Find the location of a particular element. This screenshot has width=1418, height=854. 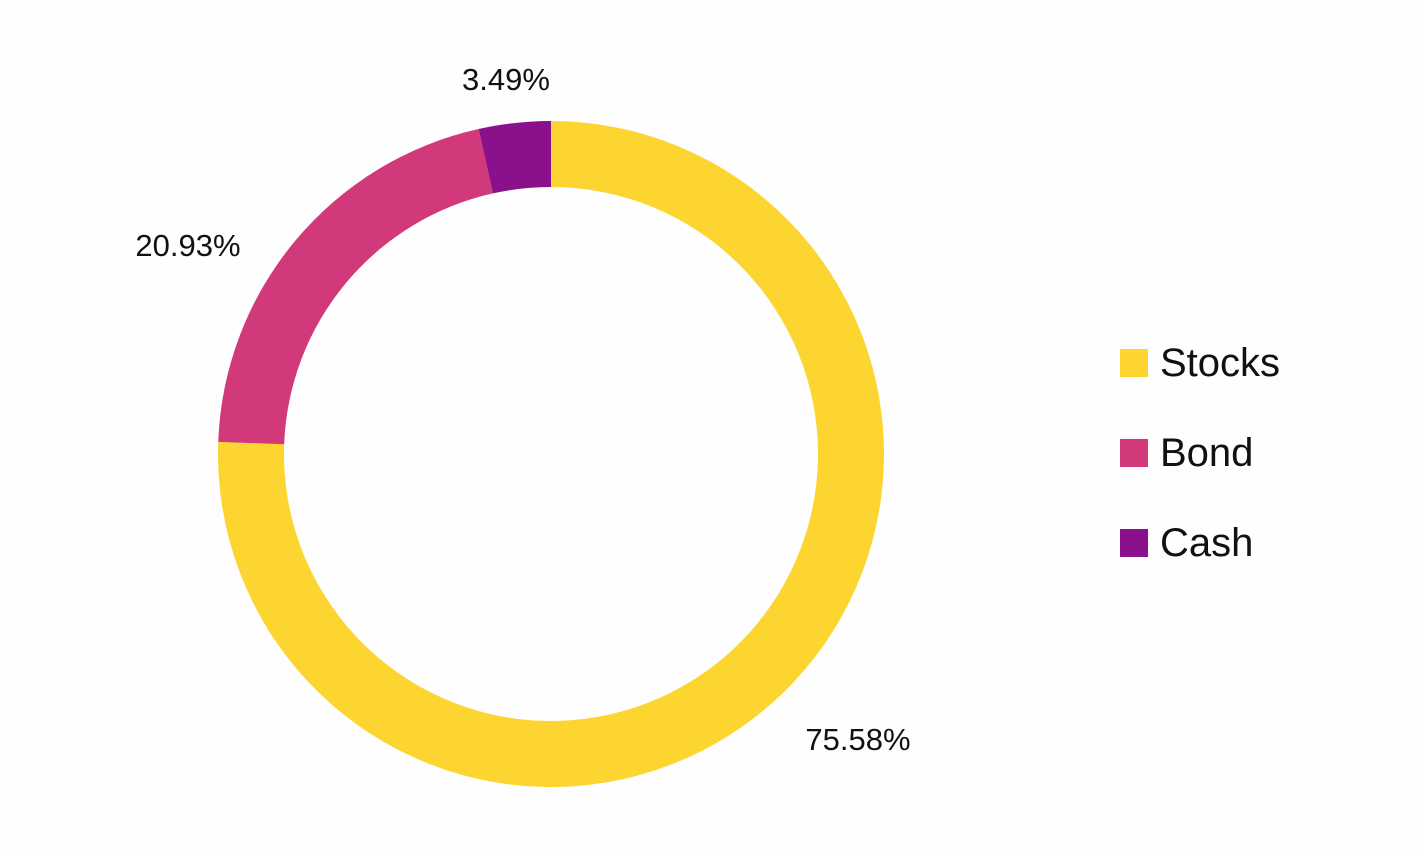

donut-slice-cash is located at coordinates (514, 157).